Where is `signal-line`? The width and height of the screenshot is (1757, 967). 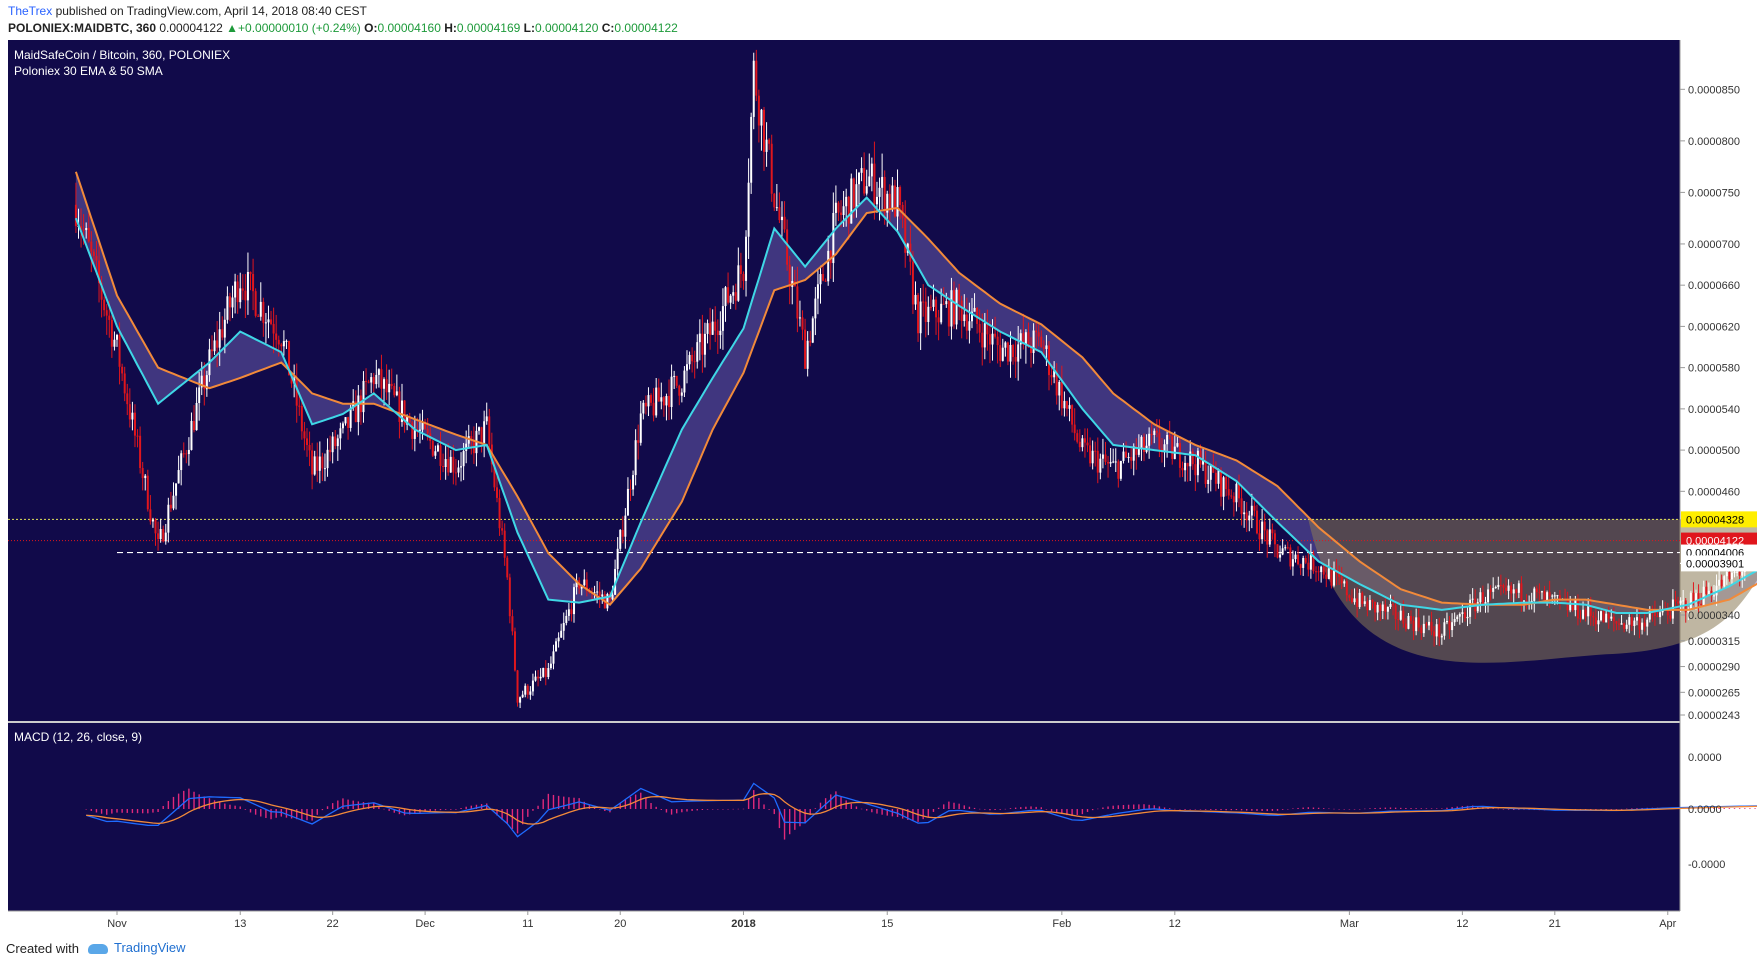 signal-line is located at coordinates (921, 809).